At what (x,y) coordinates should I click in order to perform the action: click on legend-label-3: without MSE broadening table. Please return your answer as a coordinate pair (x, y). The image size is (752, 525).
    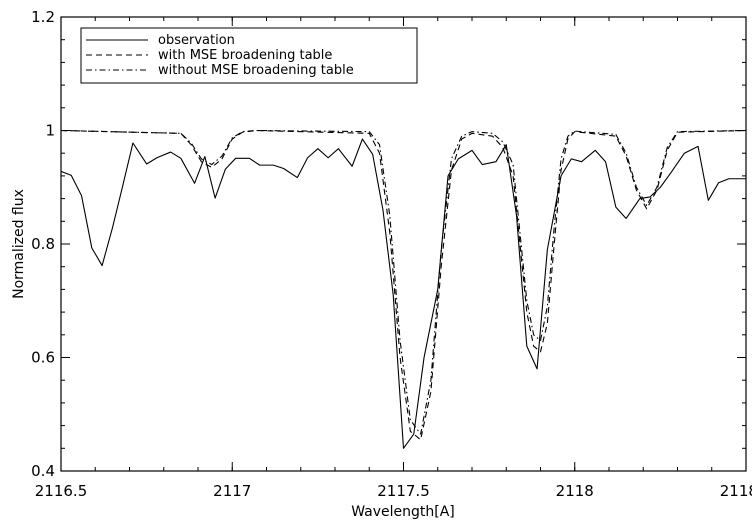
    Looking at the image, I should click on (256, 70).